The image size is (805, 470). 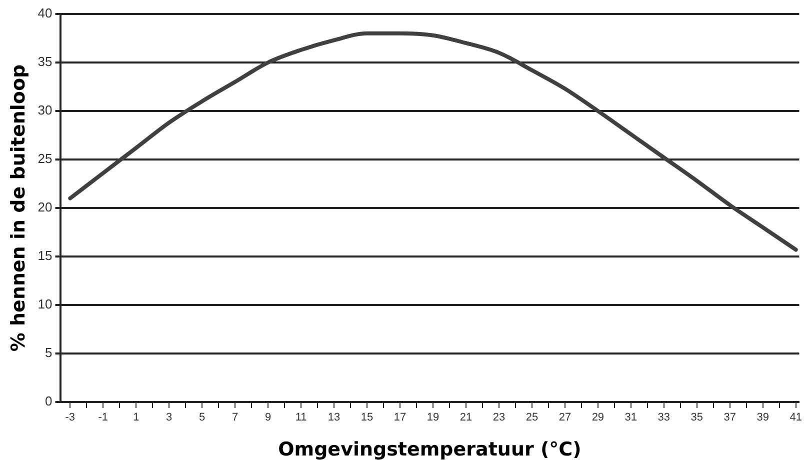 What do you see at coordinates (796, 418) in the screenshot?
I see `x-tick-label: 41` at bounding box center [796, 418].